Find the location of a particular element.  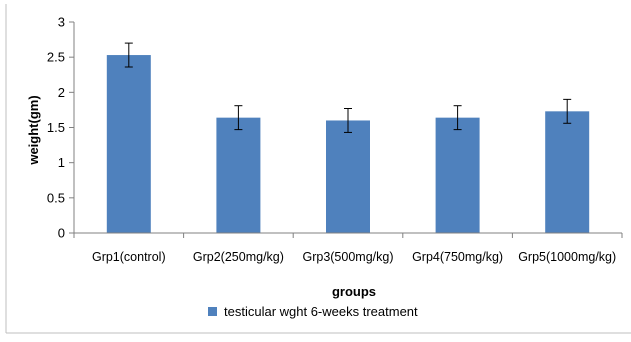

x-category-label: Grp2(250mg/kg) is located at coordinates (238, 257).